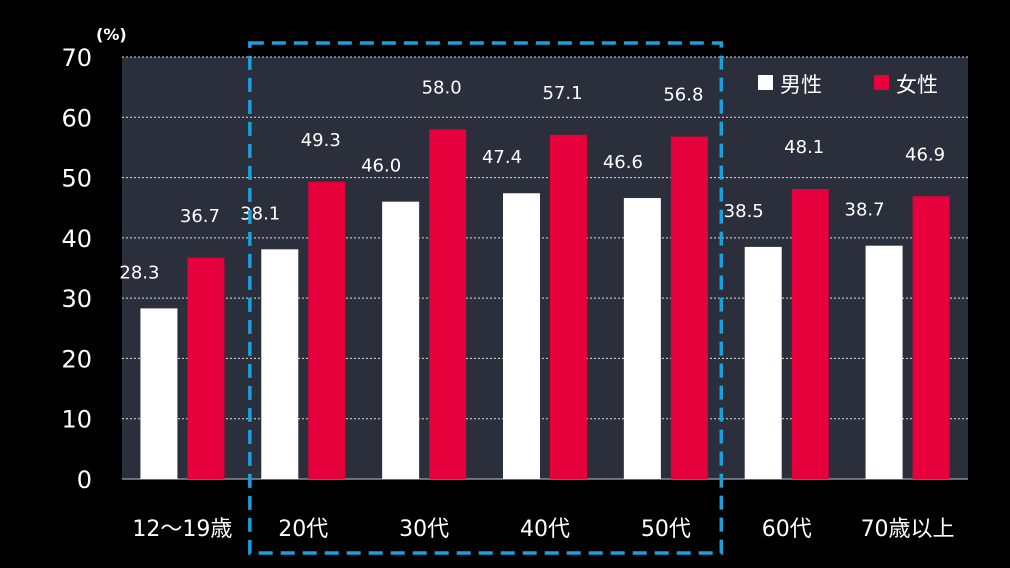 This screenshot has height=568, width=1010. What do you see at coordinates (260, 213) in the screenshot?
I see `data-label: 38.1` at bounding box center [260, 213].